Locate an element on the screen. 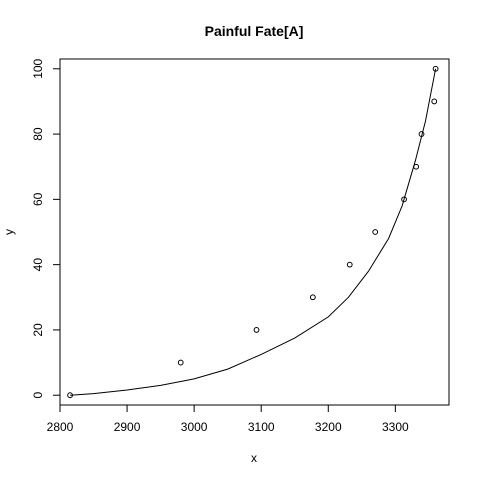 Image resolution: width=480 pixels, height=480 pixels. y-tick-label: 20 is located at coordinates (38, 330).